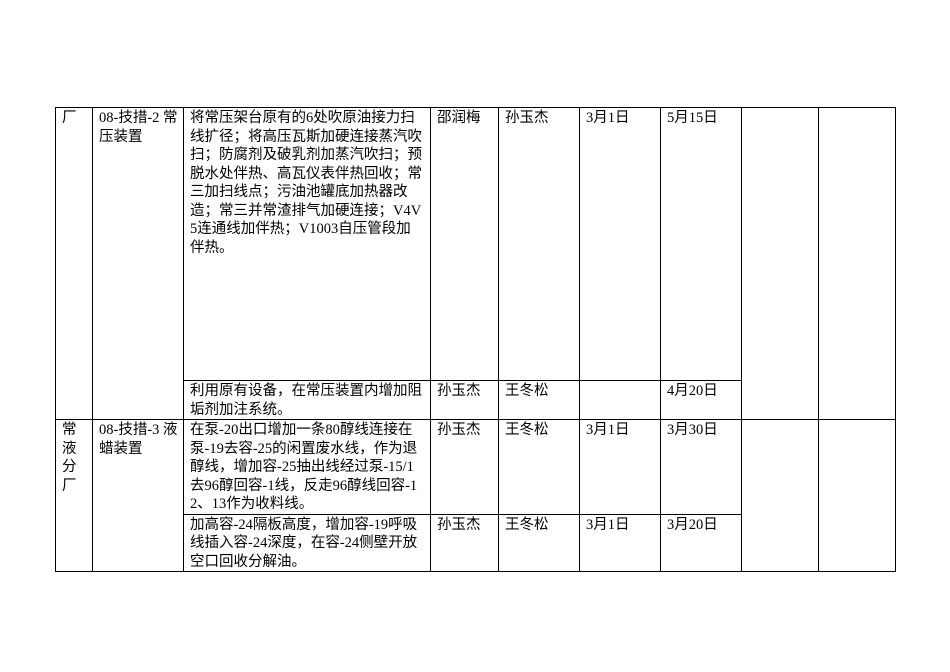  I want to click on assistant: 孙玉杰, so click(539, 244).